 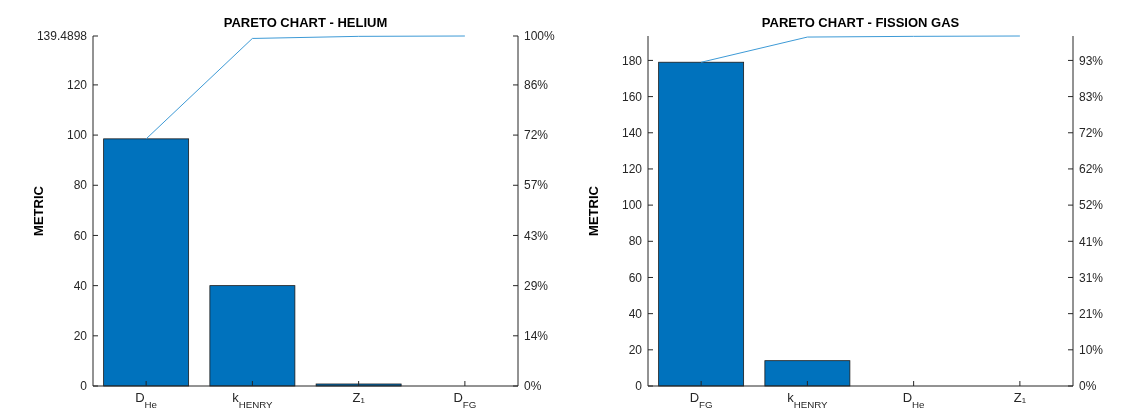 What do you see at coordinates (1091, 277) in the screenshot?
I see `y2-tick-label: 31%` at bounding box center [1091, 277].